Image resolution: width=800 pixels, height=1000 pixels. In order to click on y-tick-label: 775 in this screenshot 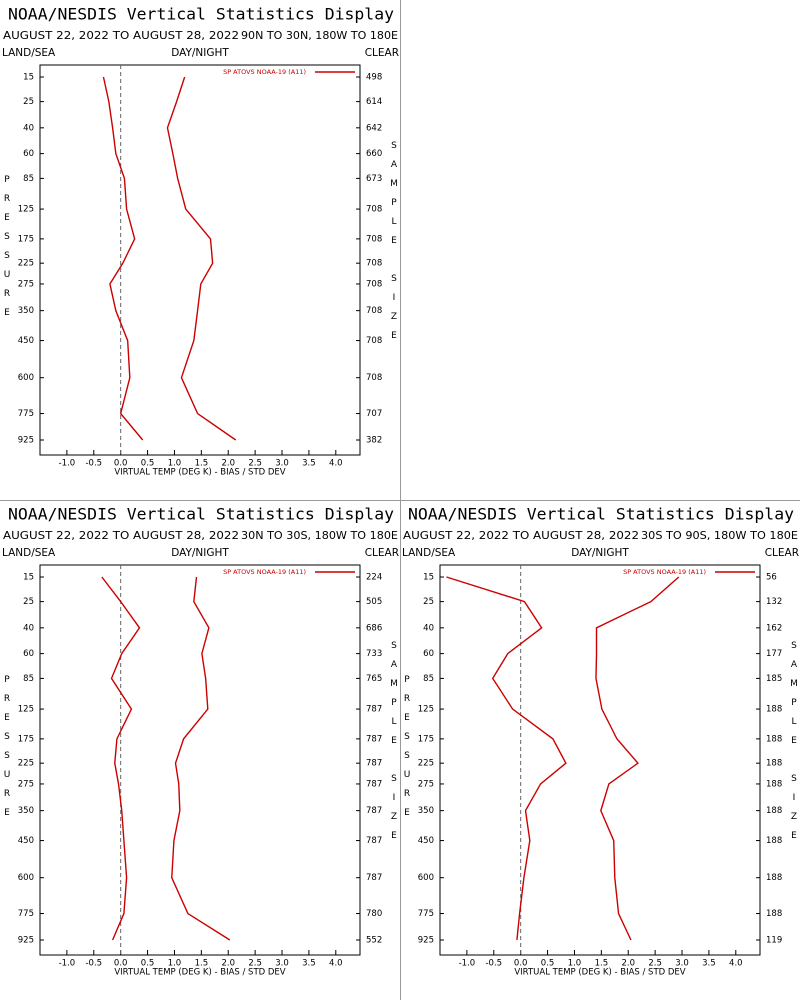, I will do `click(26, 914)`.